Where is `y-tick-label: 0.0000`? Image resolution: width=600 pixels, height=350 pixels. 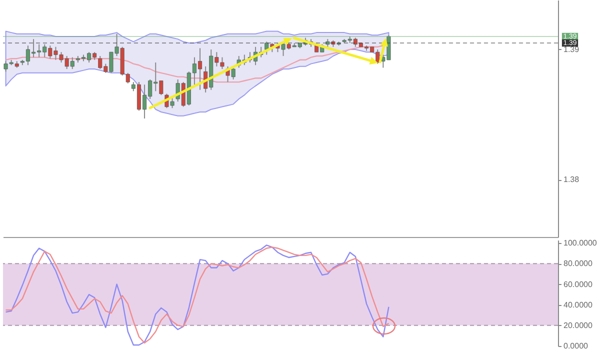 y-tick-label: 0.0000 is located at coordinates (576, 346).